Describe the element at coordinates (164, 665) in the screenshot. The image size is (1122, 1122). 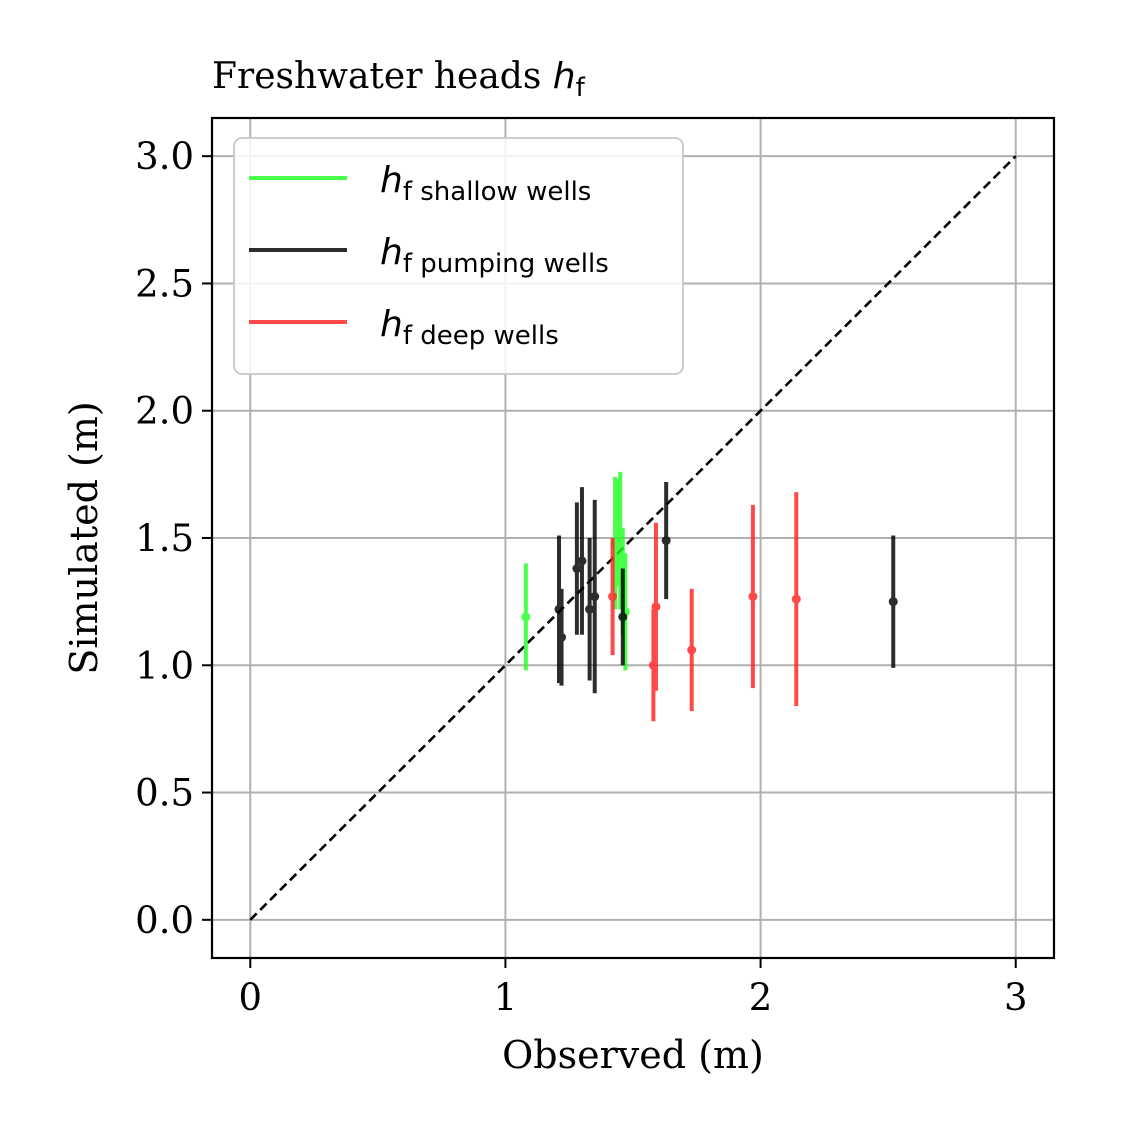
I see `y-tick-label: 1.0` at that location.